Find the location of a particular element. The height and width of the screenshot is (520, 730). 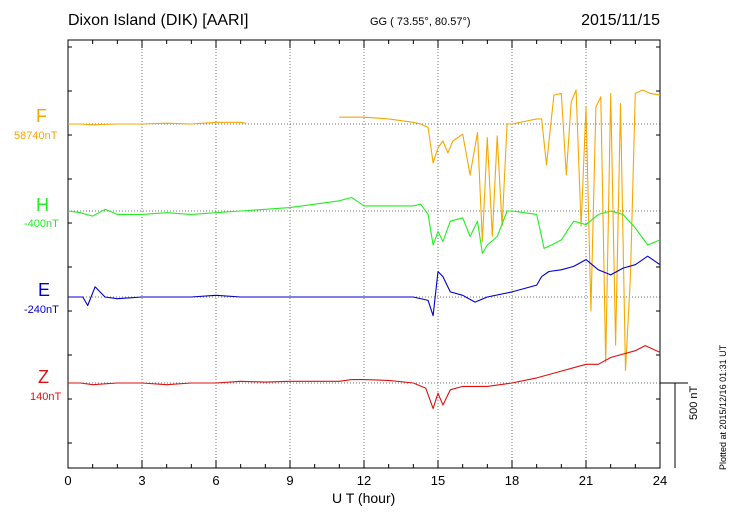

series-h-line is located at coordinates (364, 225).